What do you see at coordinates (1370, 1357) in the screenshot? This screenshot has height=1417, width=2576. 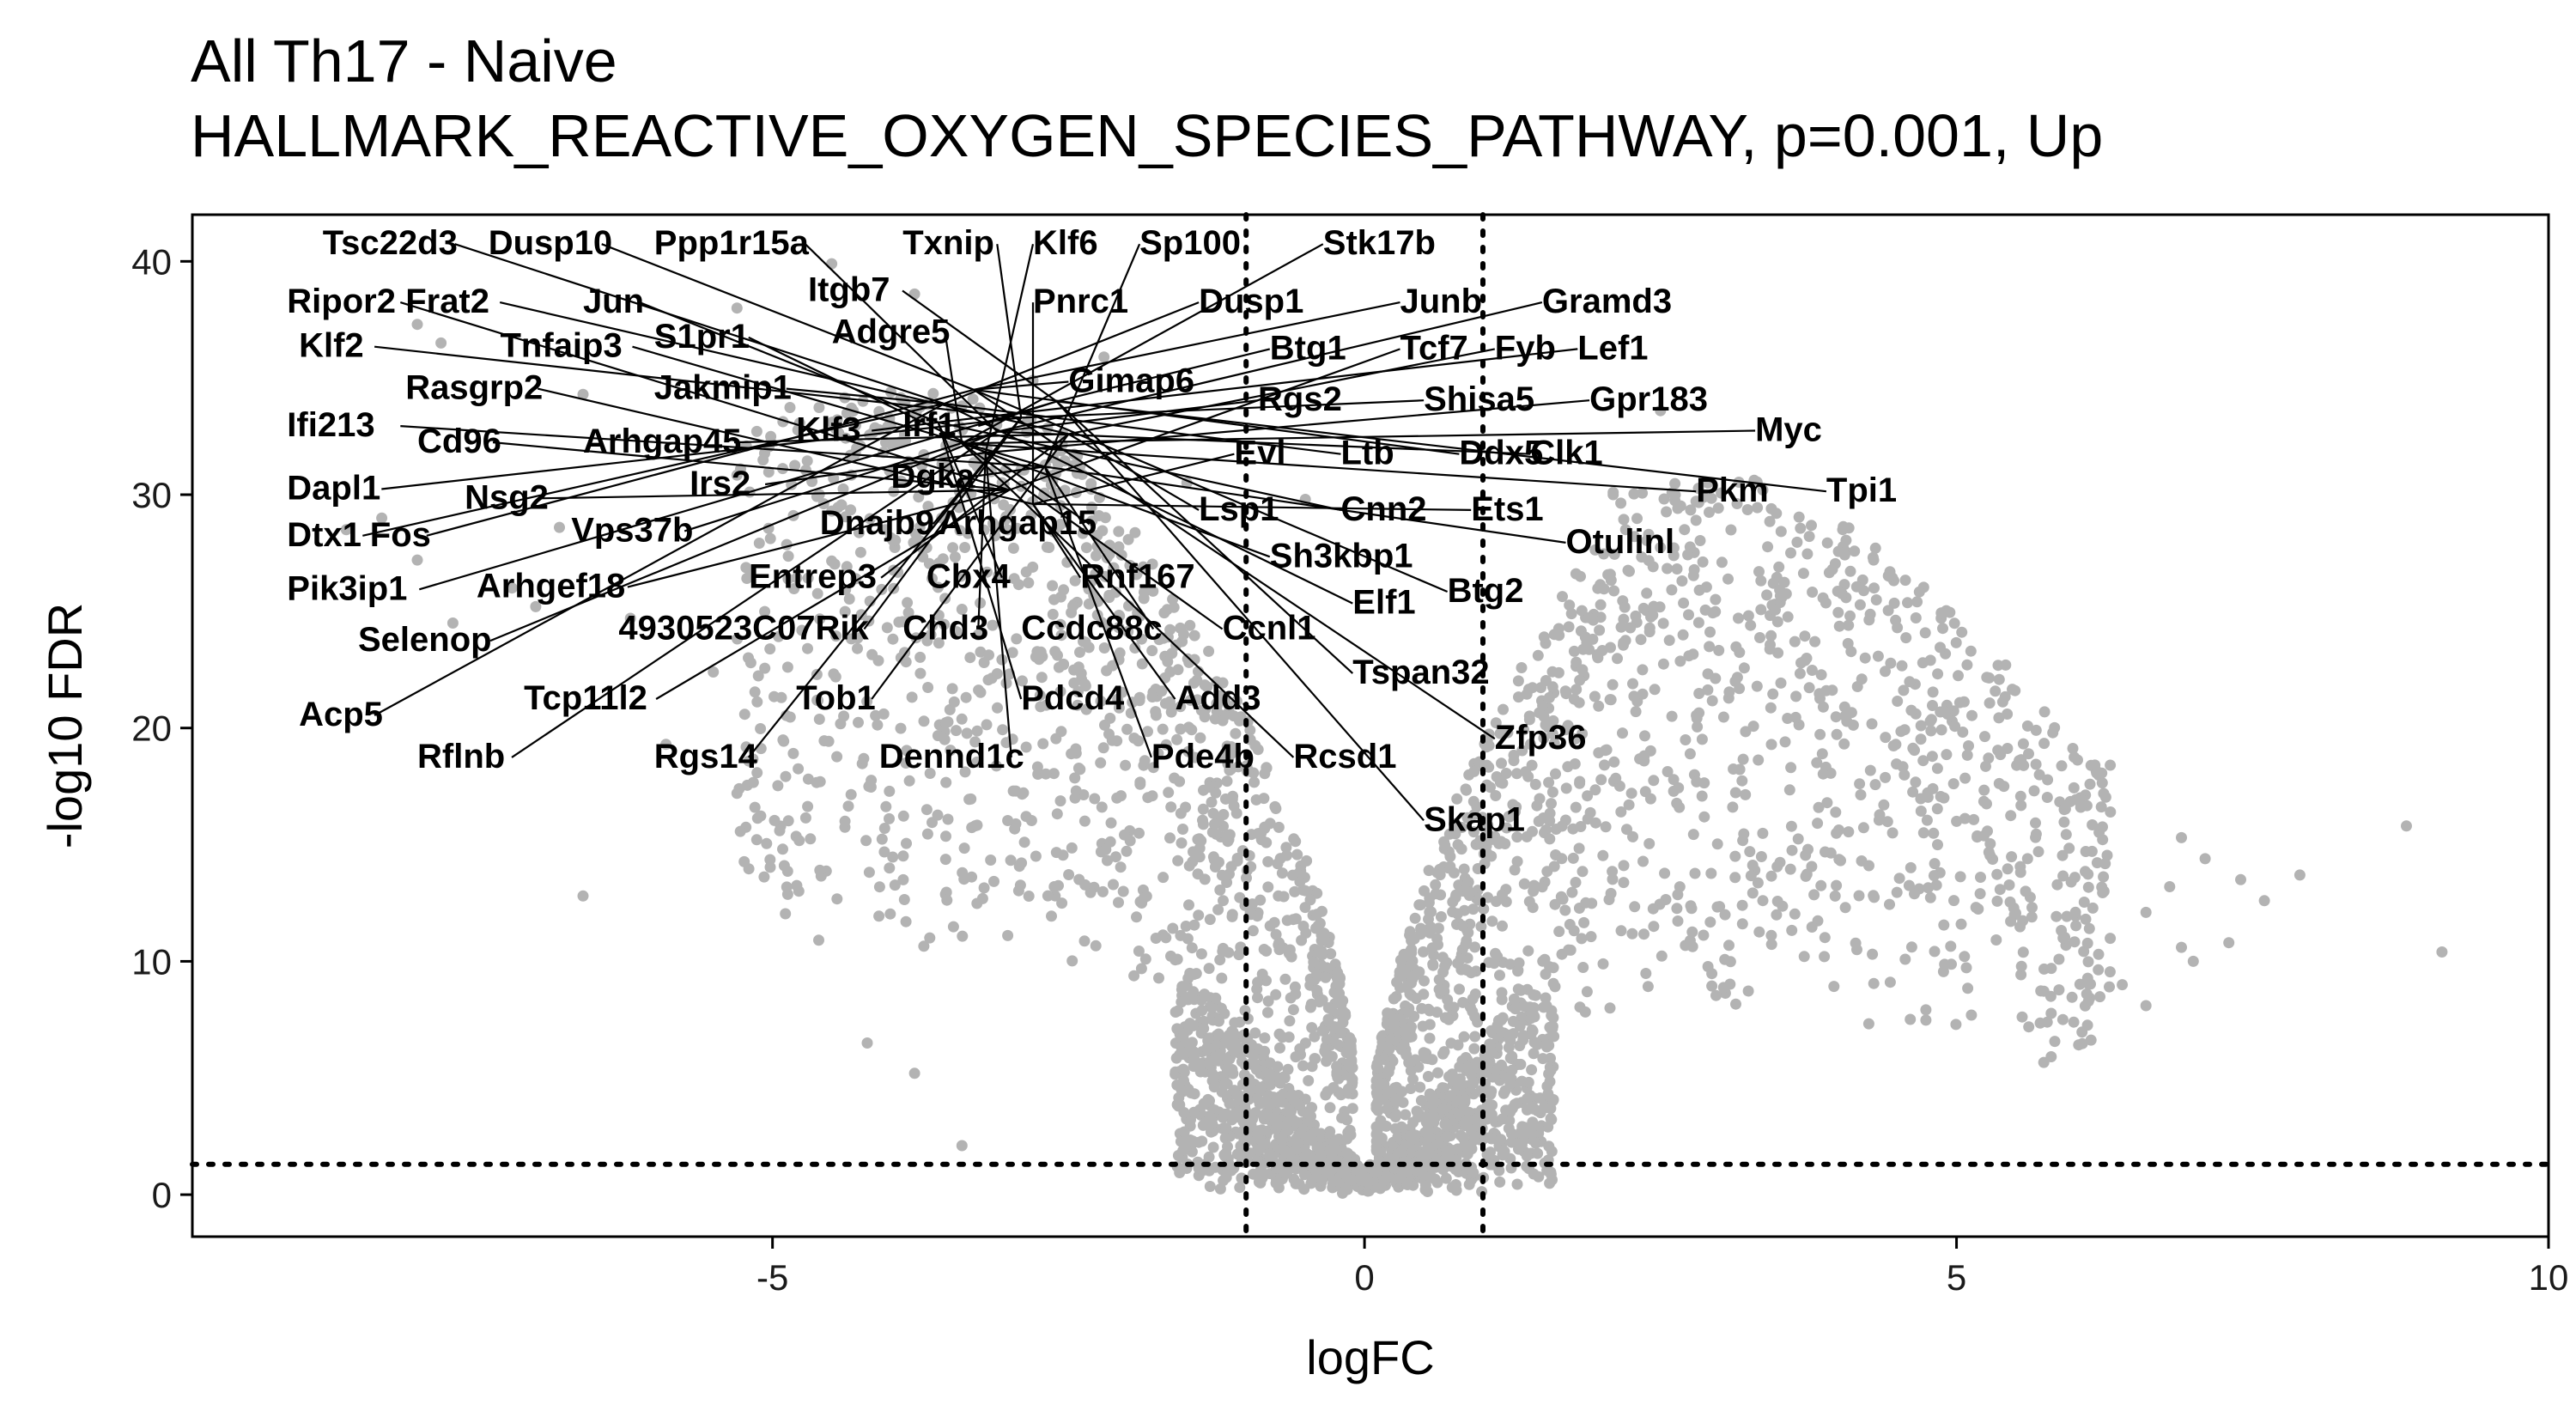 I see `x-axis-title: logFC` at bounding box center [1370, 1357].